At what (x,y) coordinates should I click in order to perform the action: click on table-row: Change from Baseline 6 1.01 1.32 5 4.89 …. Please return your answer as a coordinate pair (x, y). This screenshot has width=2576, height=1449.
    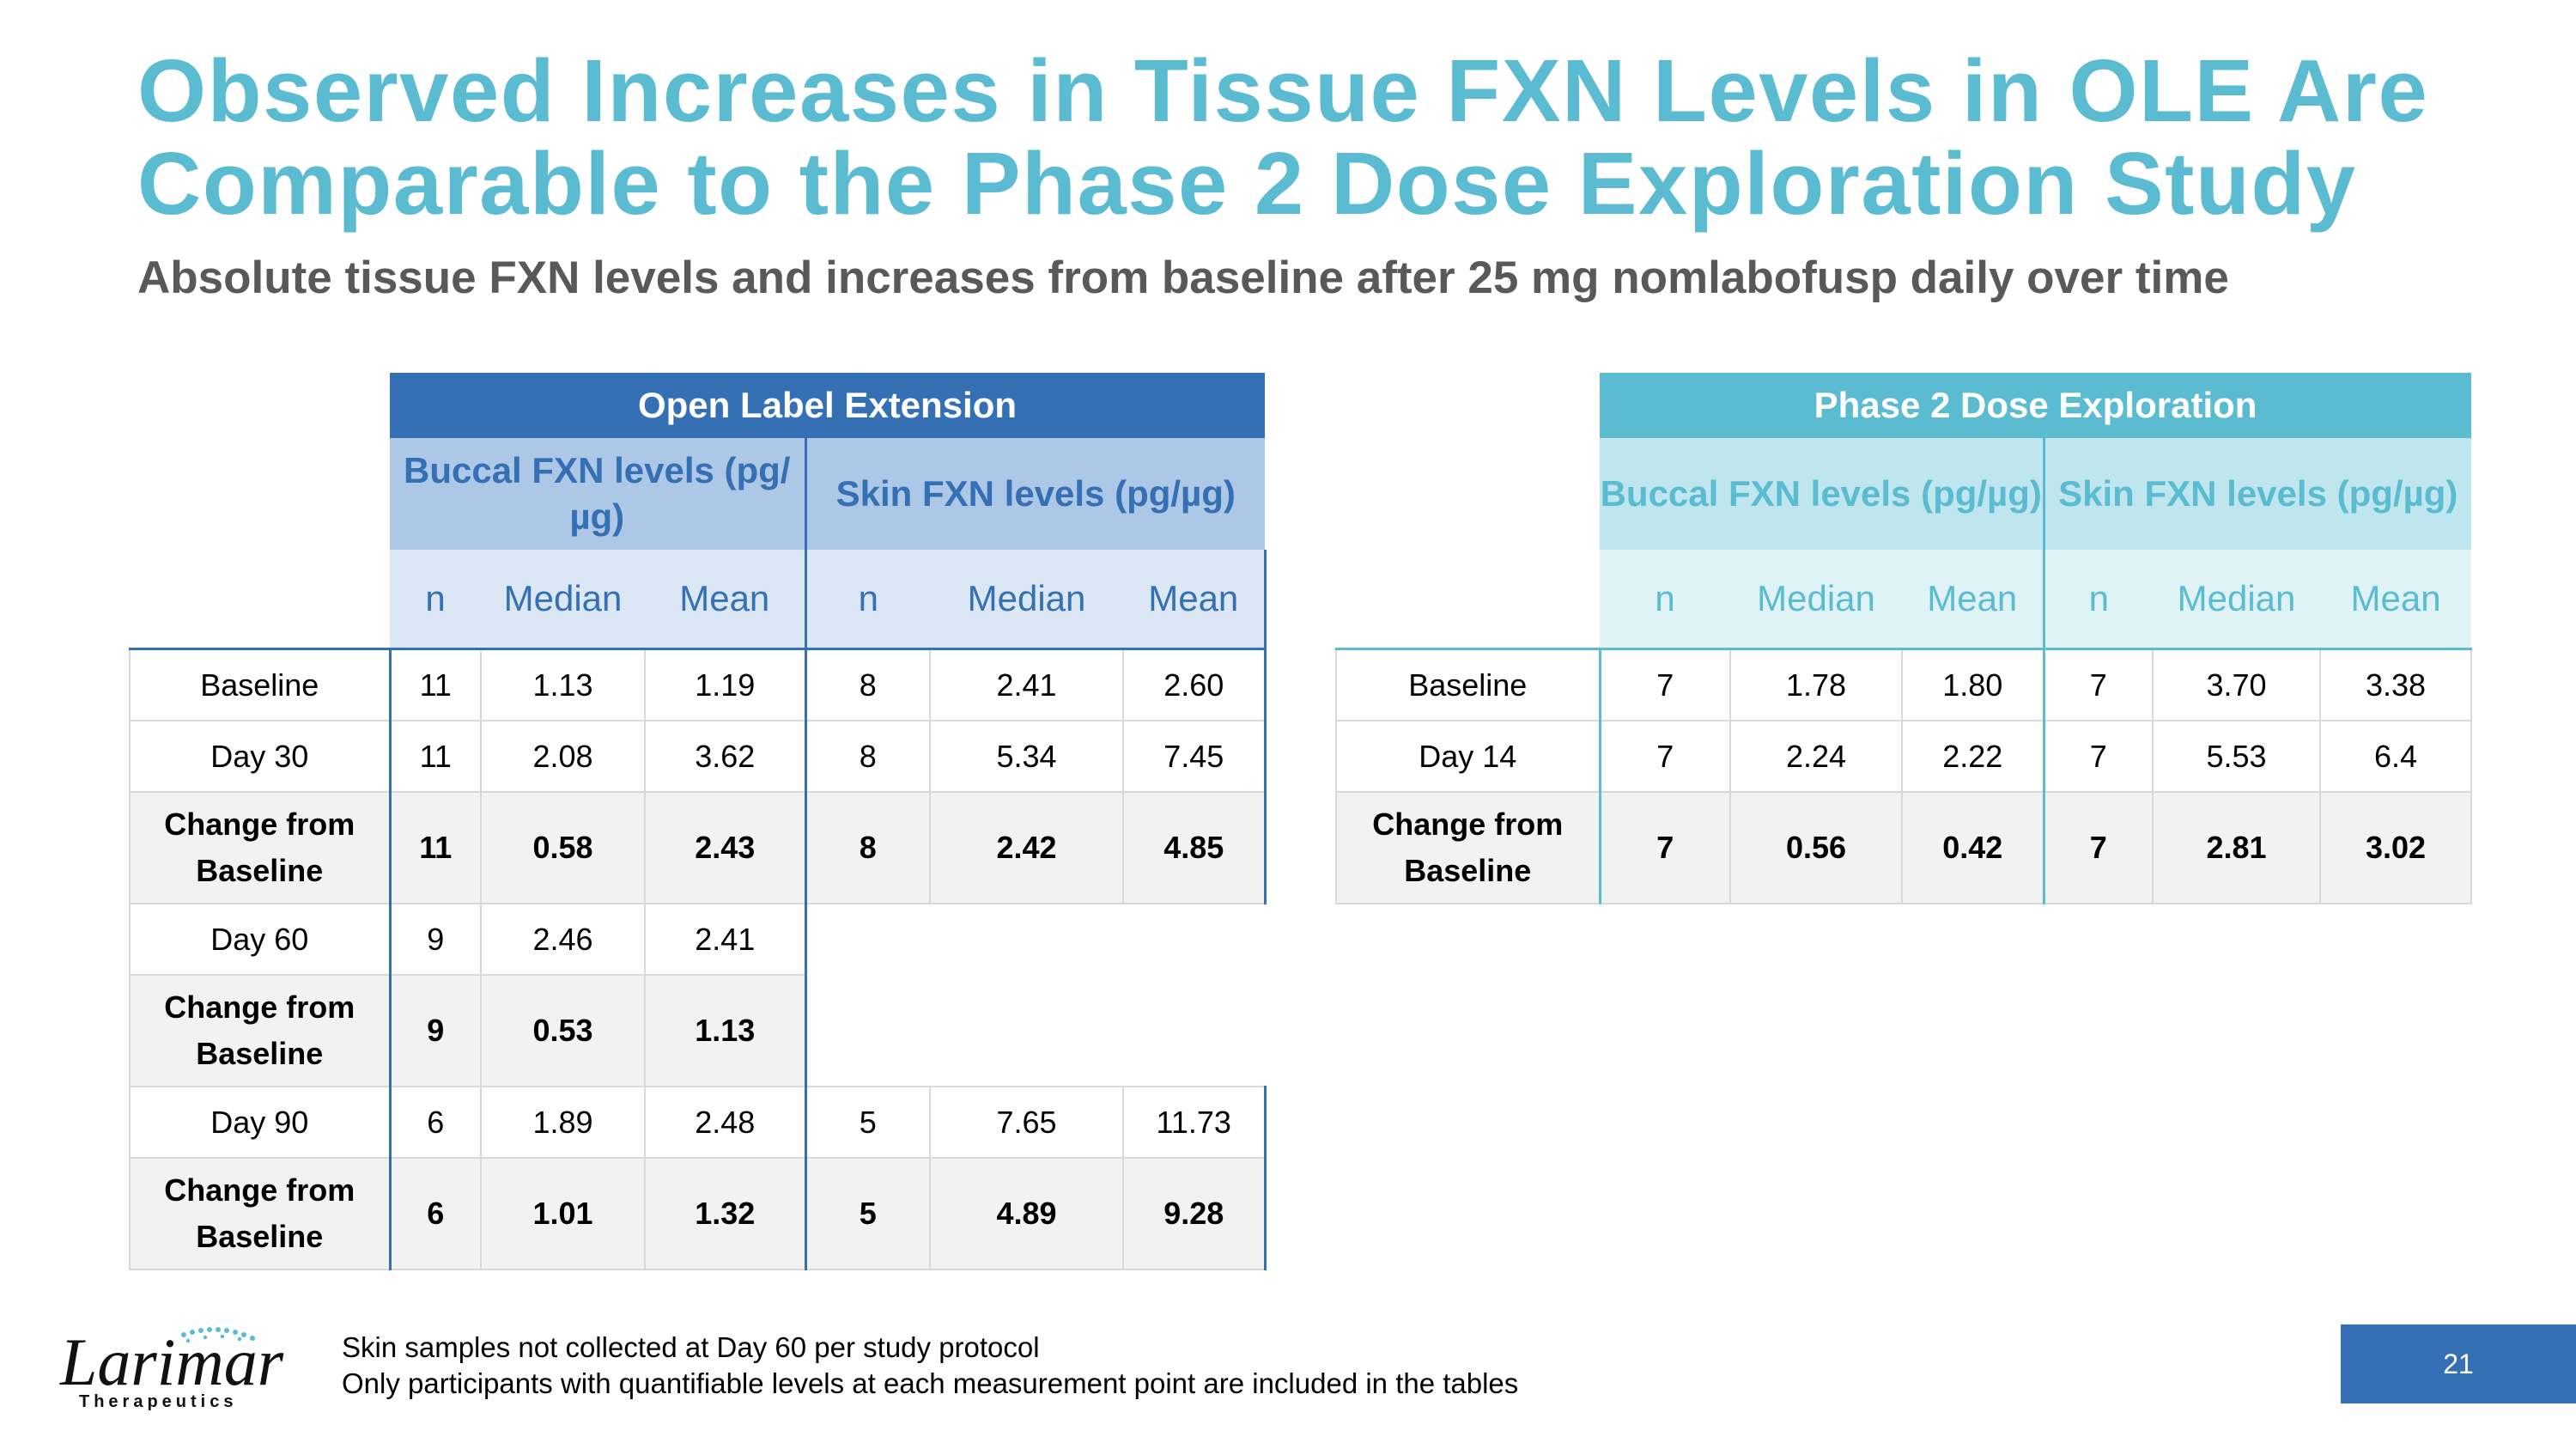
    Looking at the image, I should click on (698, 1213).